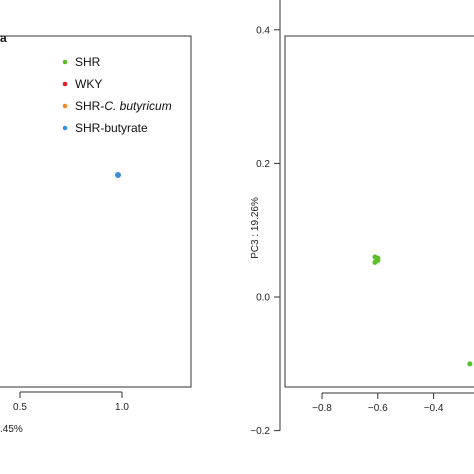  I want to click on y-tick-label: 0.4, so click(263, 30).